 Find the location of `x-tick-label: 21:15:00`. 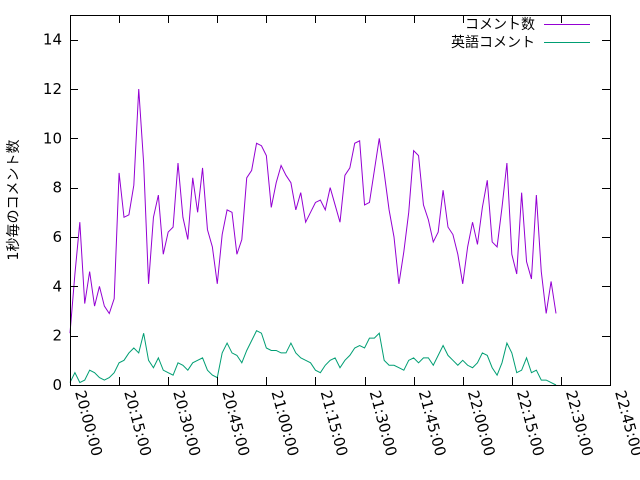

x-tick-label: 21:15:00 is located at coordinates (334, 423).